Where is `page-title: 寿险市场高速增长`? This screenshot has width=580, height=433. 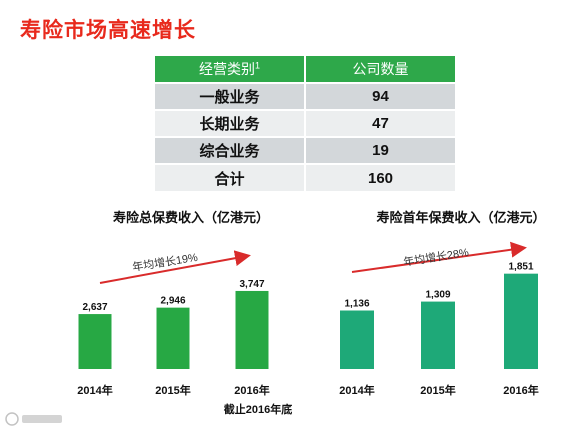
page-title: 寿险市场高速增长 is located at coordinates (108, 30).